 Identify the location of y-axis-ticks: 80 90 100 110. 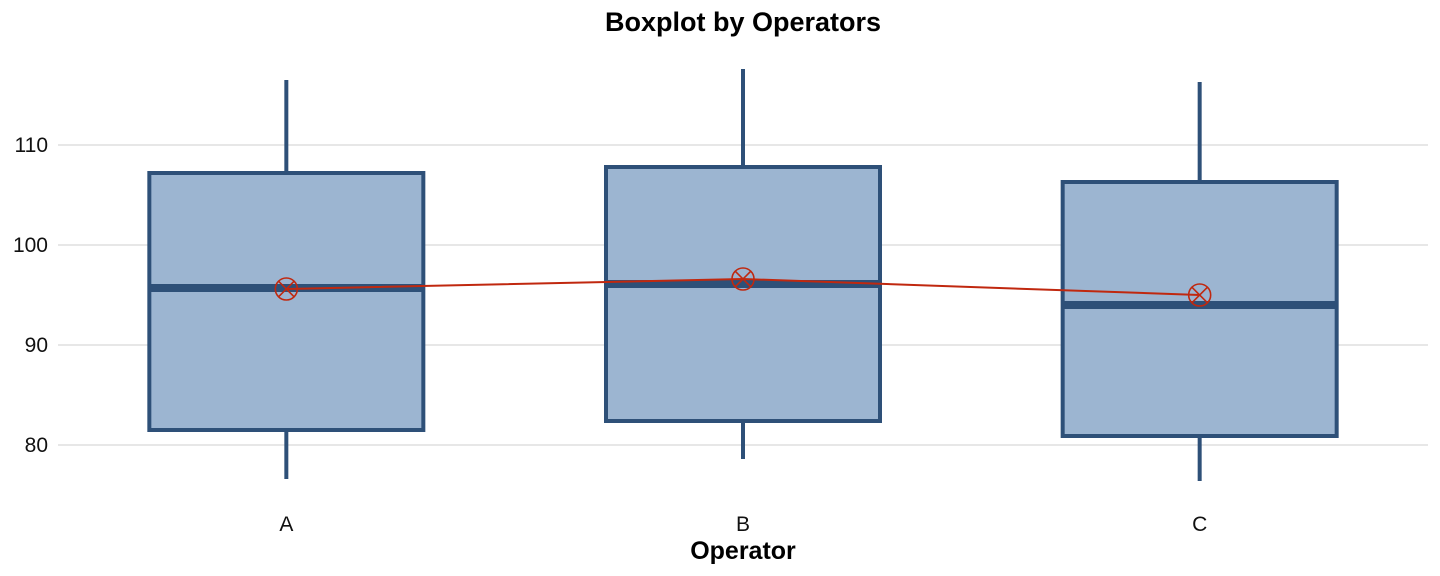
(30, 295).